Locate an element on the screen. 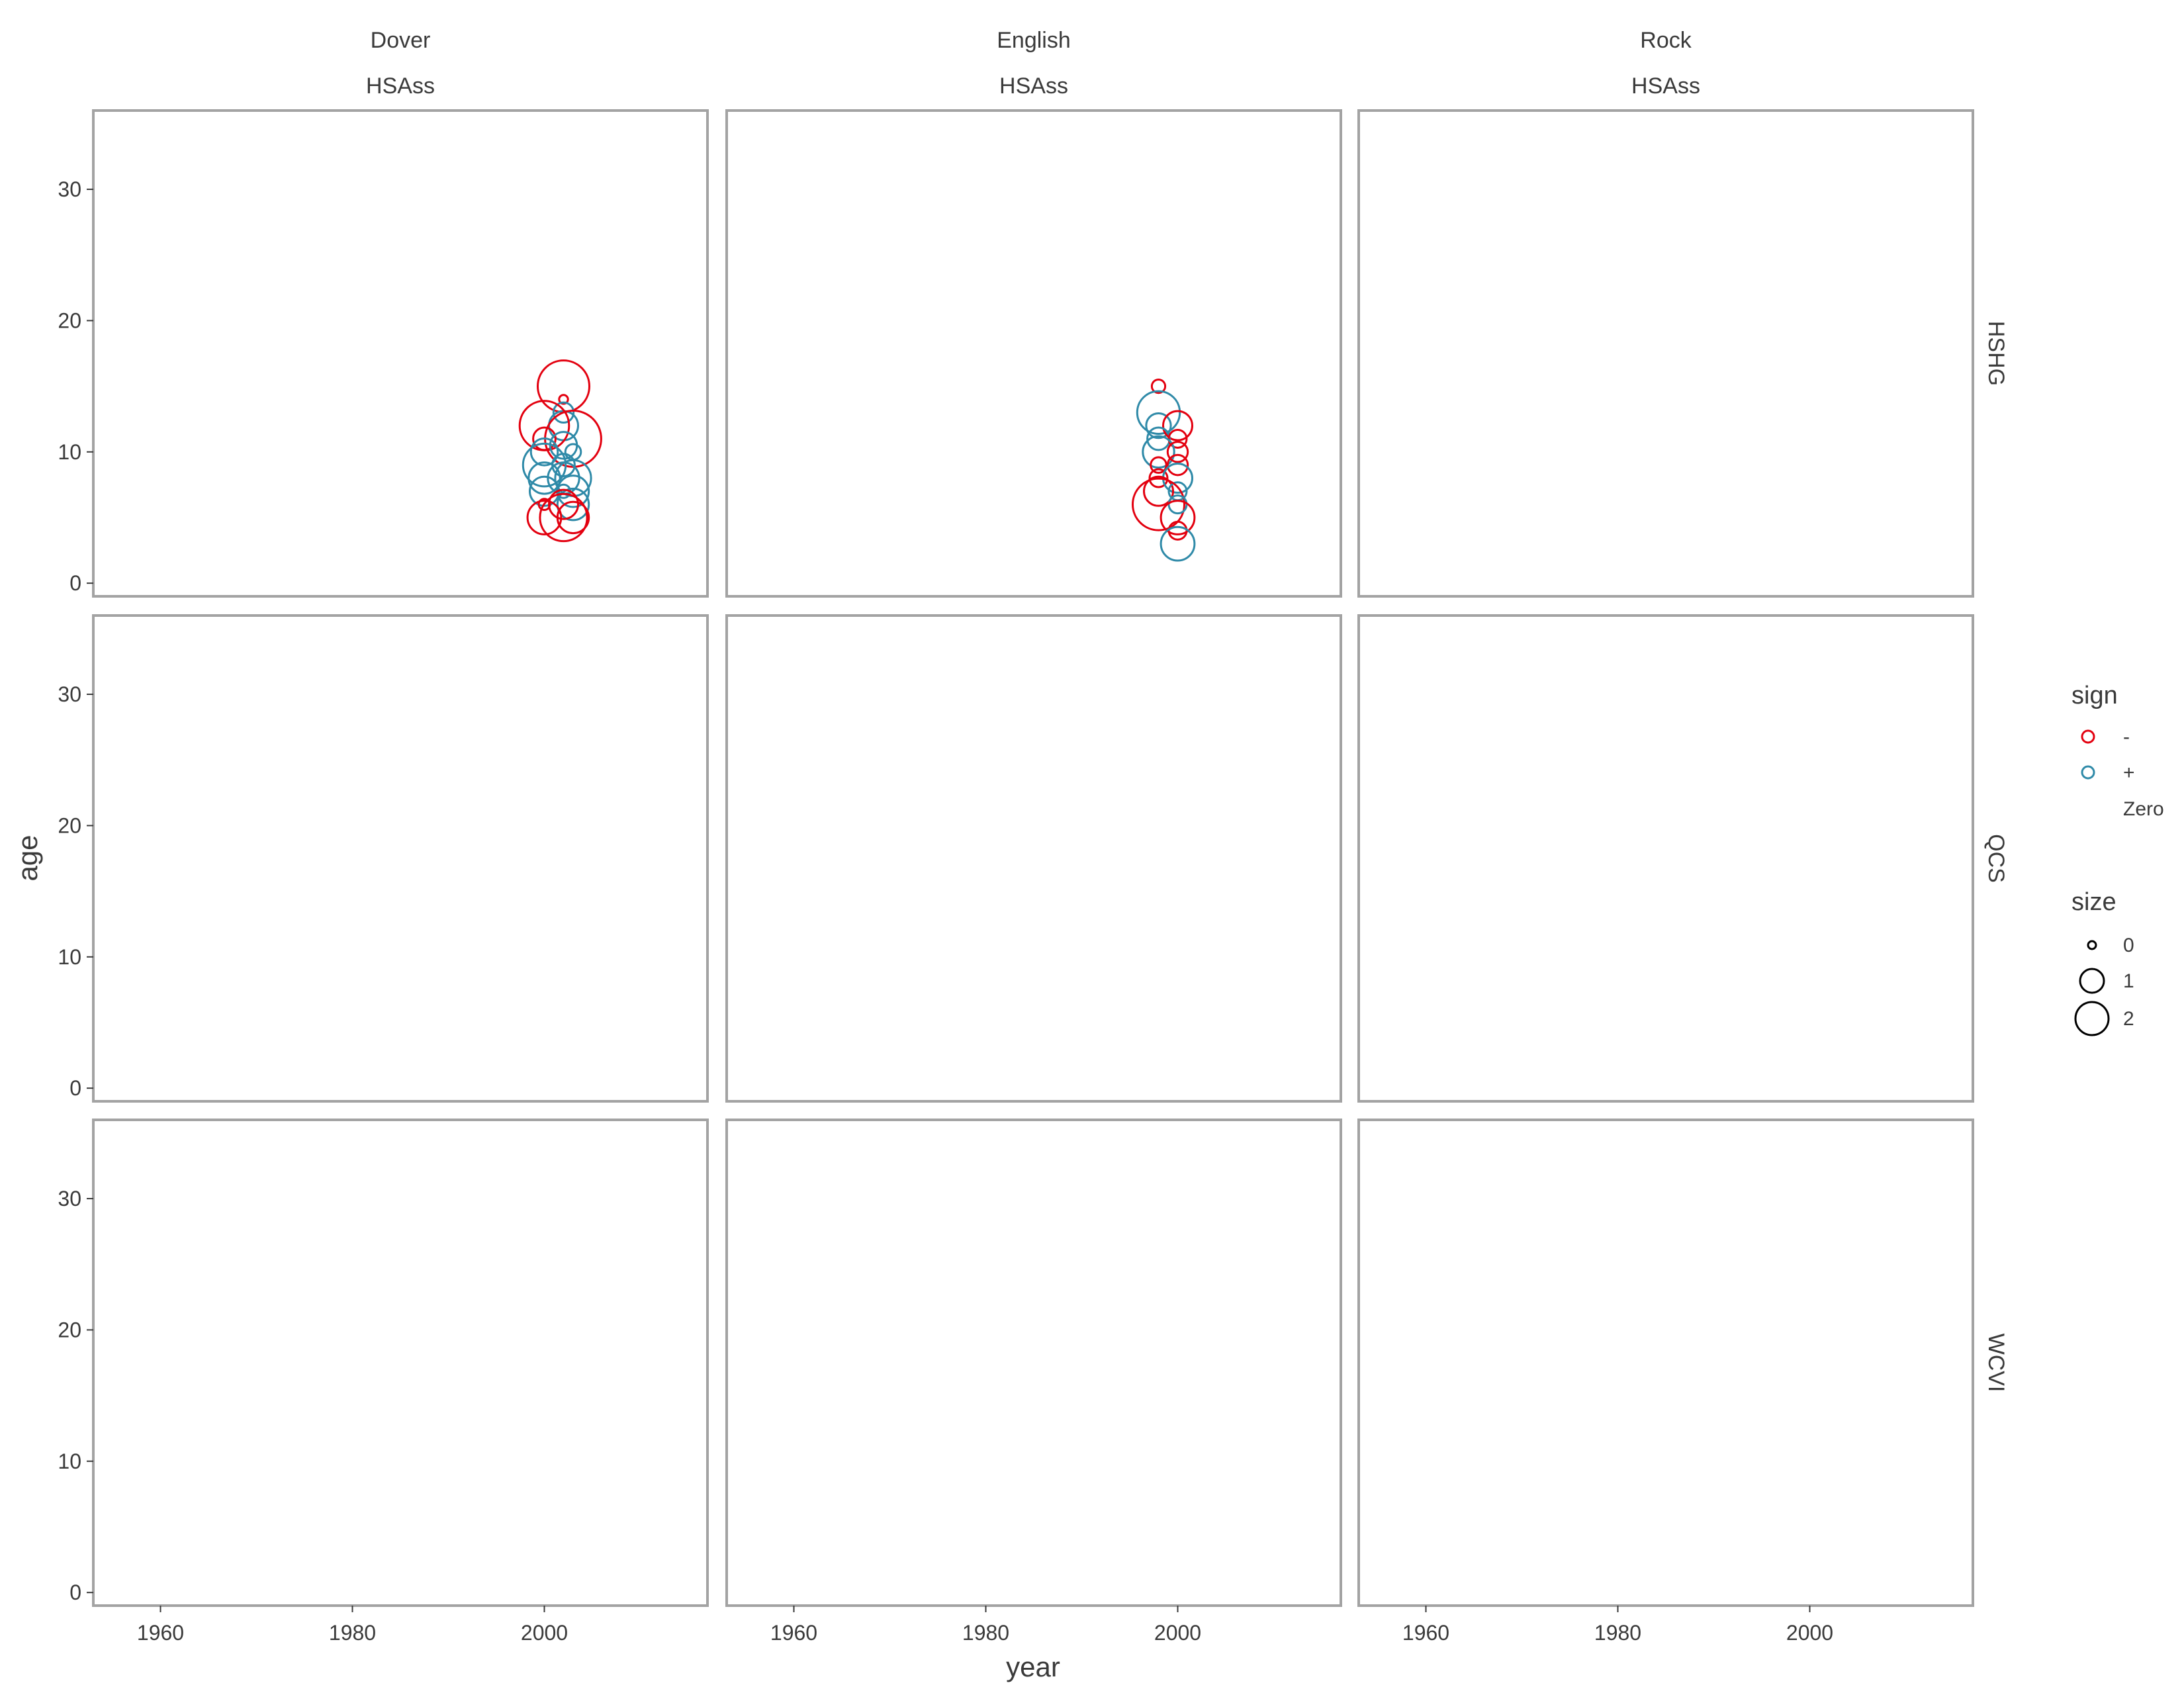 Image resolution: width=2184 pixels, height=1691 pixels. legend-sign-label: - is located at coordinates (2126, 737).